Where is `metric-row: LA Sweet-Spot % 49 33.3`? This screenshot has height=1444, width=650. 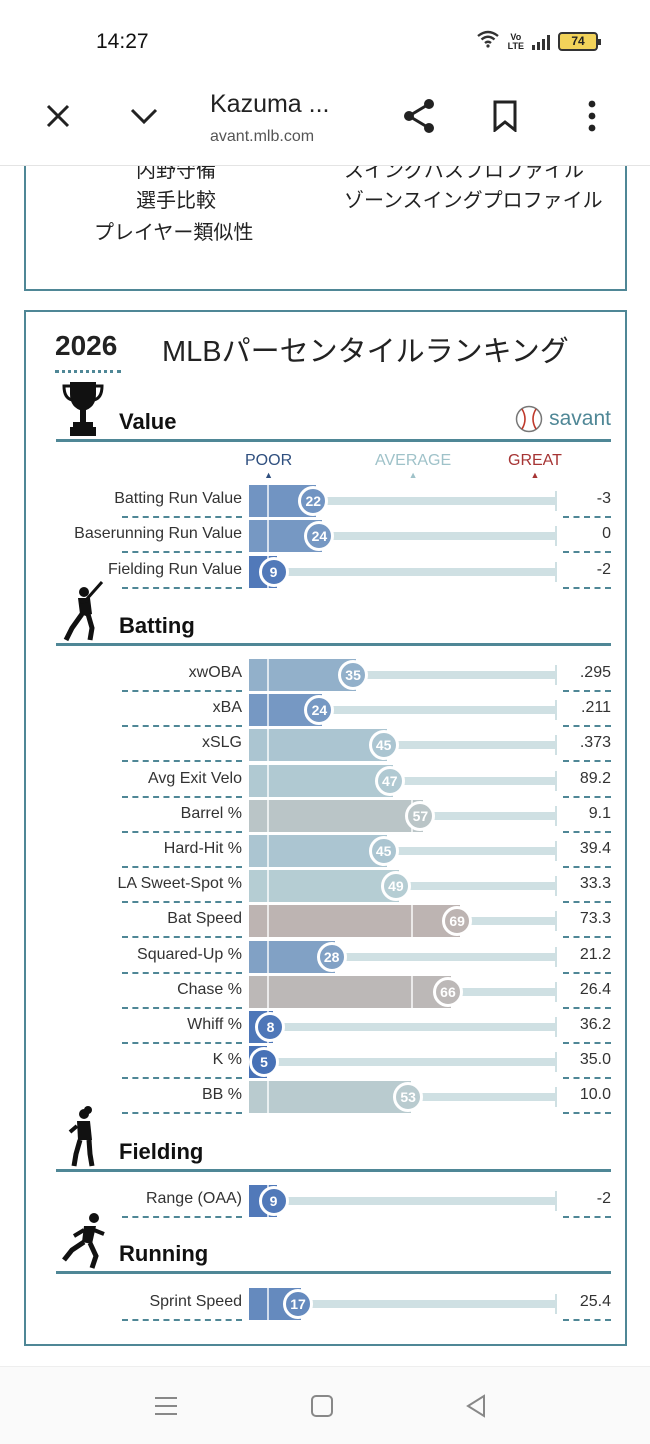 metric-row: LA Sweet-Spot % 49 33.3 is located at coordinates (327, 886).